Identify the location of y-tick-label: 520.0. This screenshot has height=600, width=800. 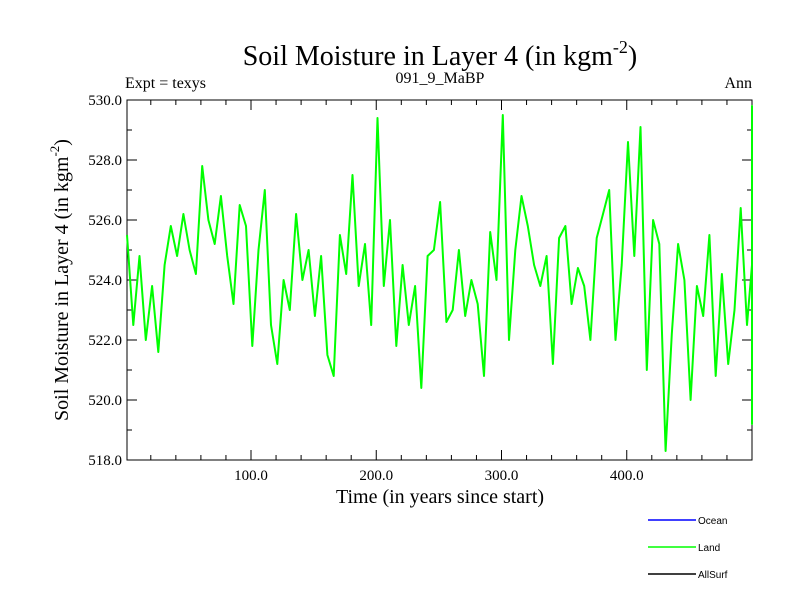
(105, 401).